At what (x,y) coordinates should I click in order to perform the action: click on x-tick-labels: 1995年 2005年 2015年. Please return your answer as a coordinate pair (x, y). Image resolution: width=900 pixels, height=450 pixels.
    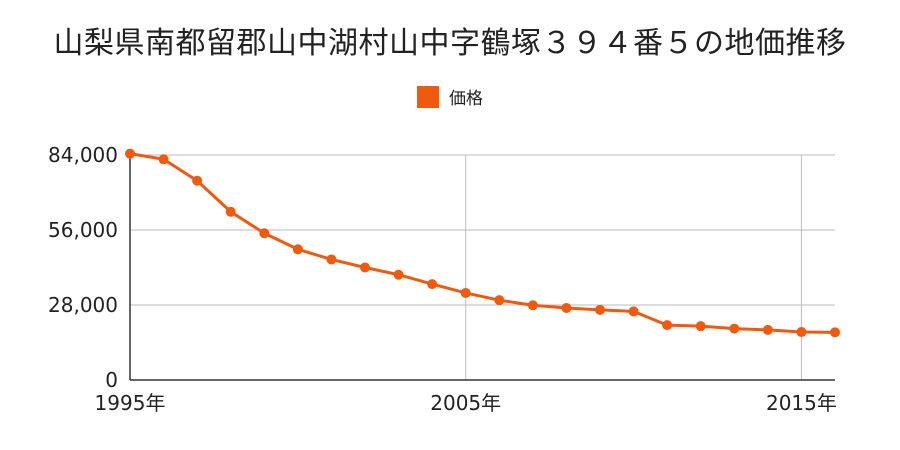
    Looking at the image, I should click on (466, 403).